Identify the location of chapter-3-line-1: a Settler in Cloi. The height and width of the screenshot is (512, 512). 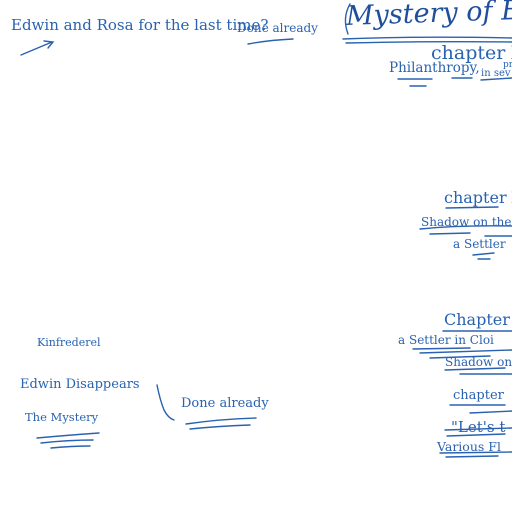
(446, 340).